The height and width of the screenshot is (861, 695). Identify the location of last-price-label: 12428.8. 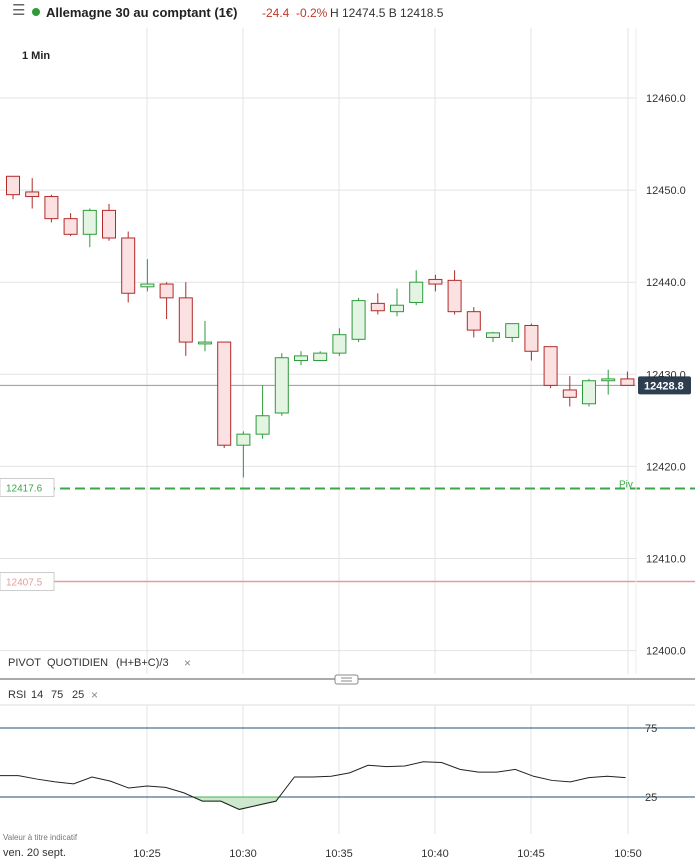
(664, 386).